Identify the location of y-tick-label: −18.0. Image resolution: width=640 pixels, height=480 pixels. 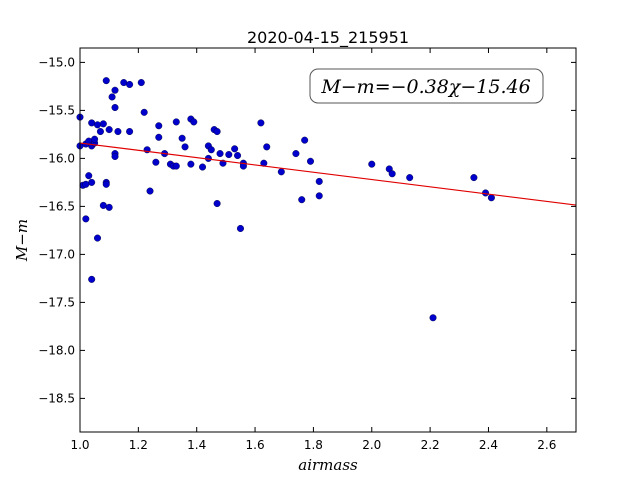
(56, 350).